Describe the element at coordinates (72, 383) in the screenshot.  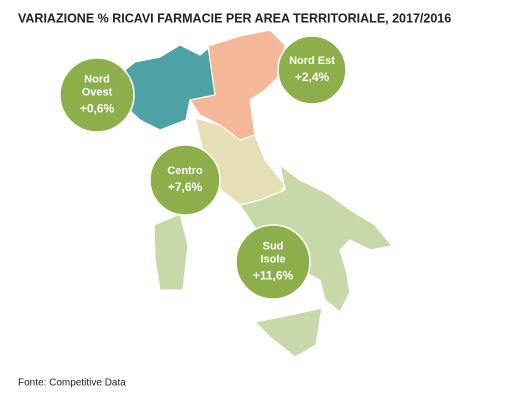
I see `source: Fonte: Competitive Data` at that location.